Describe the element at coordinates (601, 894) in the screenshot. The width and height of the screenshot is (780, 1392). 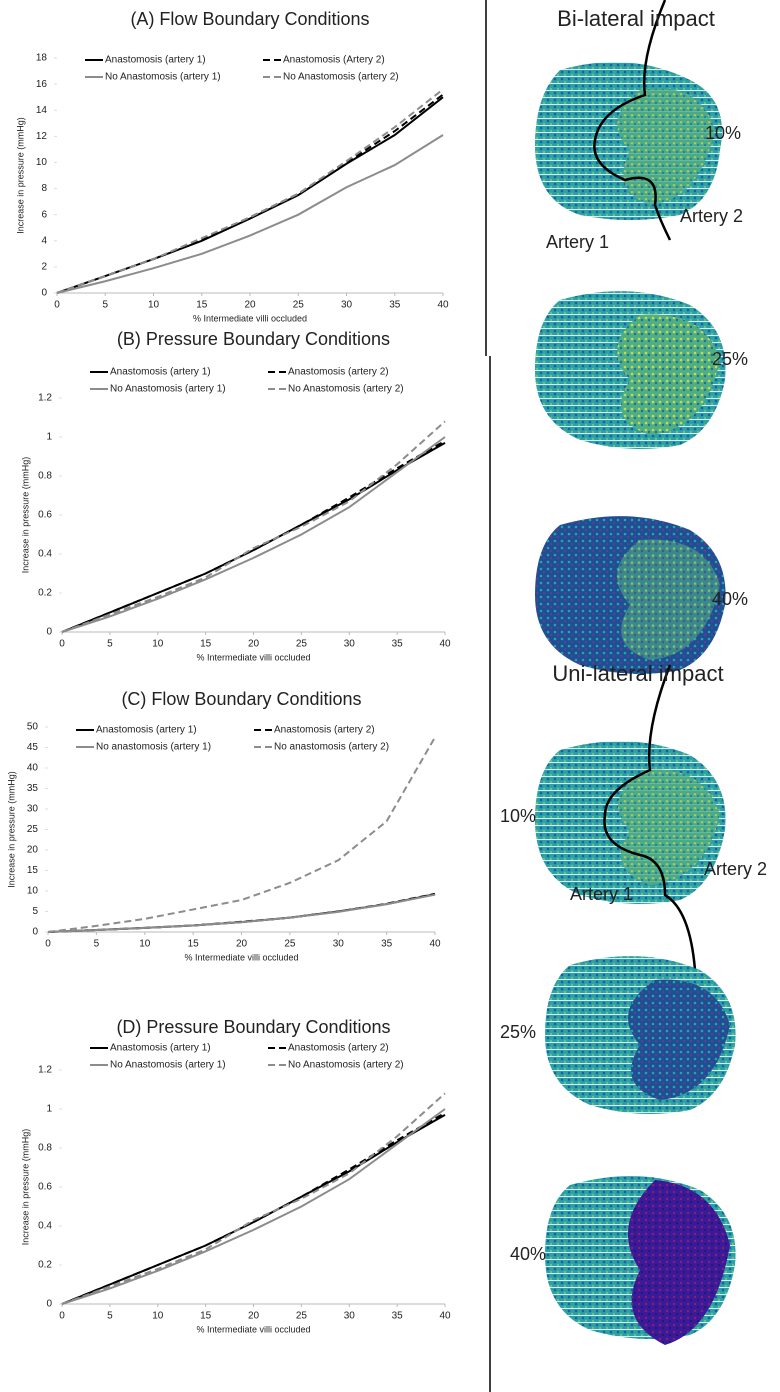
I see `artery-label: Artery 1` at that location.